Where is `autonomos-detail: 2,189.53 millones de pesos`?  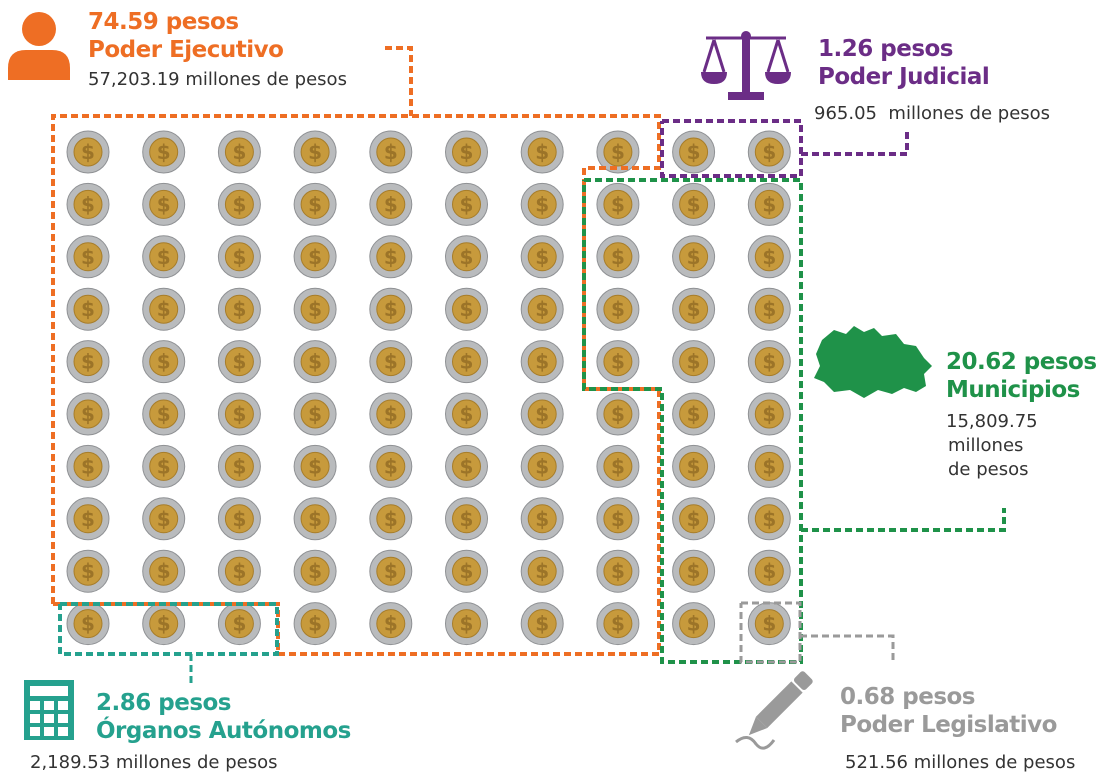
autonomos-detail: 2,189.53 millones de pesos is located at coordinates (154, 762).